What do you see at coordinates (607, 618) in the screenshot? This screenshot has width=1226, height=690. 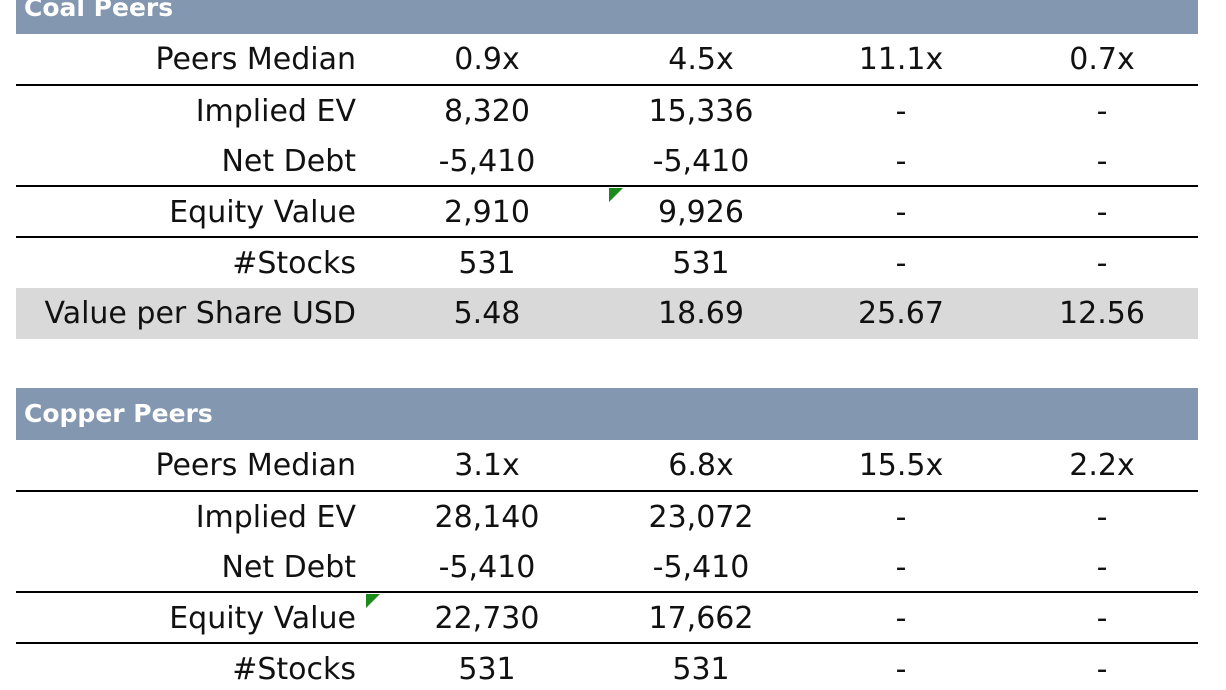 I see `table-row-equity-value: Equity Value 22,730 17,662 - -` at bounding box center [607, 618].